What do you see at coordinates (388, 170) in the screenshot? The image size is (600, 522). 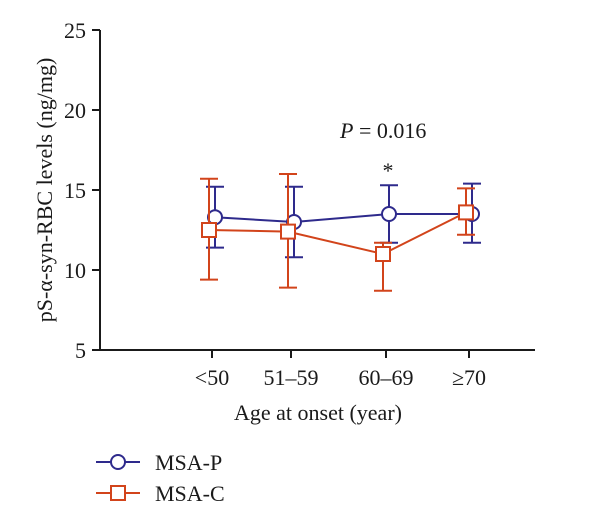 I see `significance-star: *` at bounding box center [388, 170].